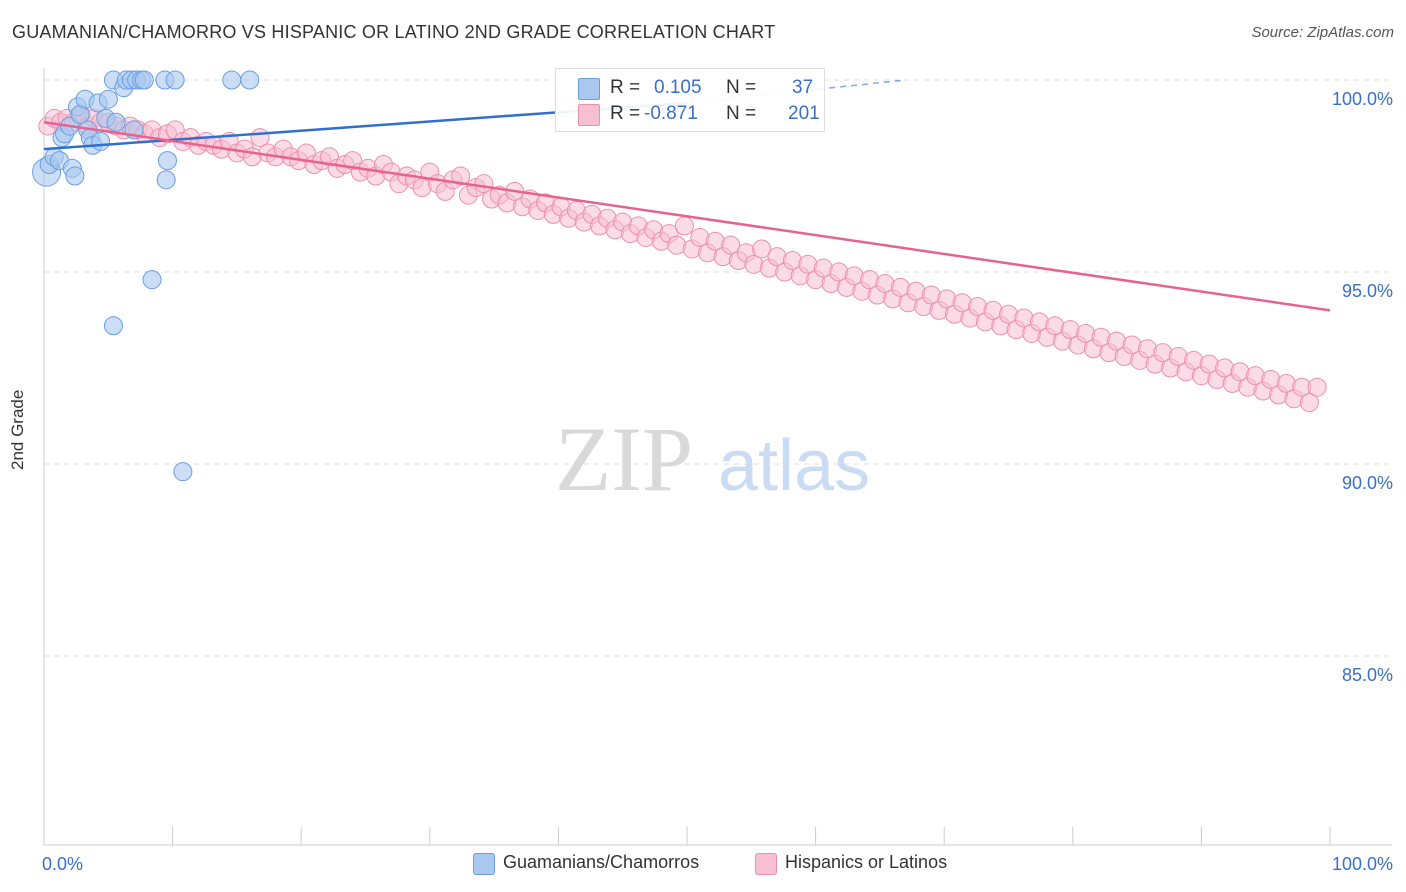 This screenshot has height=892, width=1406. Describe the element at coordinates (62, 864) in the screenshot. I see `x-tick-label: 0.0%` at that location.